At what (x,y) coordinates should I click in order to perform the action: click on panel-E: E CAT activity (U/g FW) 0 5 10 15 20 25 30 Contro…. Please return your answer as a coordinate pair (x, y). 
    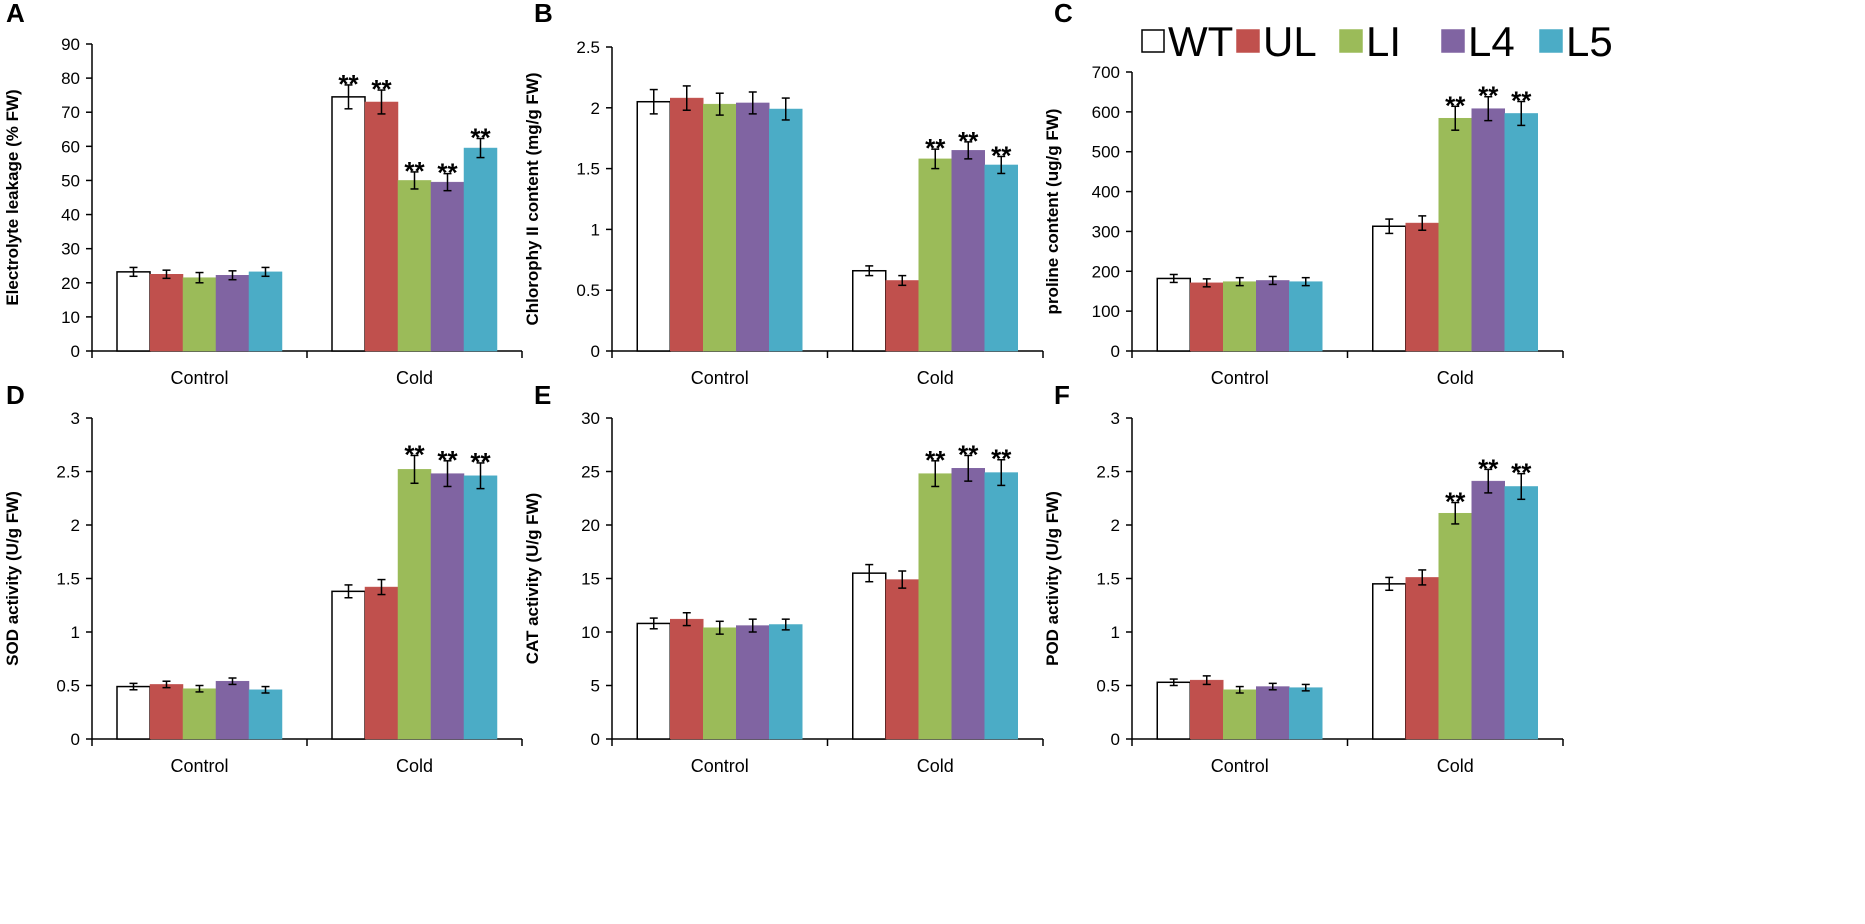
    Looking at the image, I should click on (783, 578).